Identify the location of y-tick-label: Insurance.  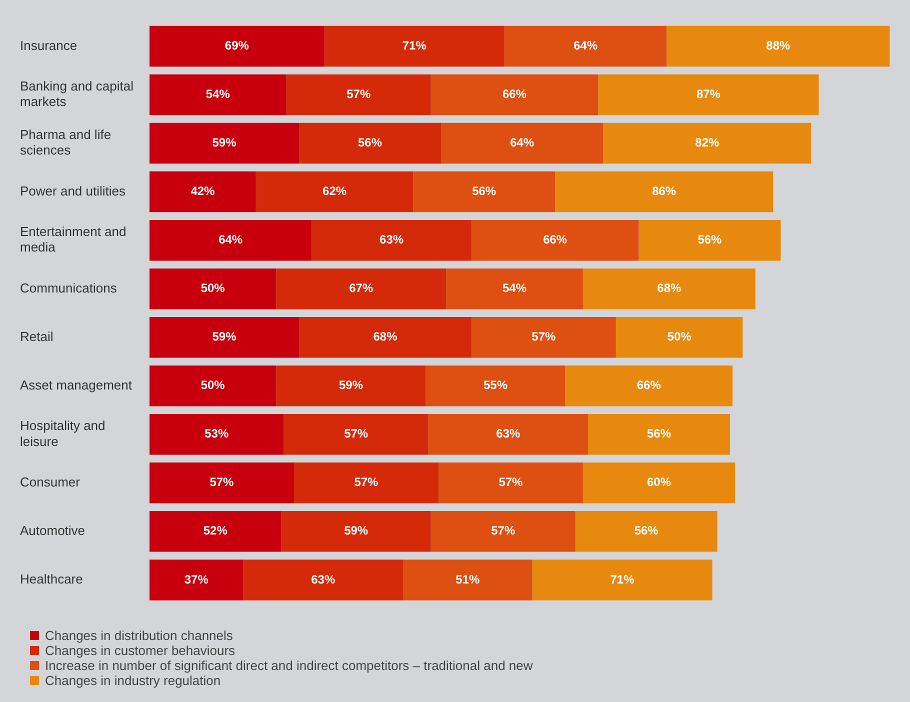
(49, 45).